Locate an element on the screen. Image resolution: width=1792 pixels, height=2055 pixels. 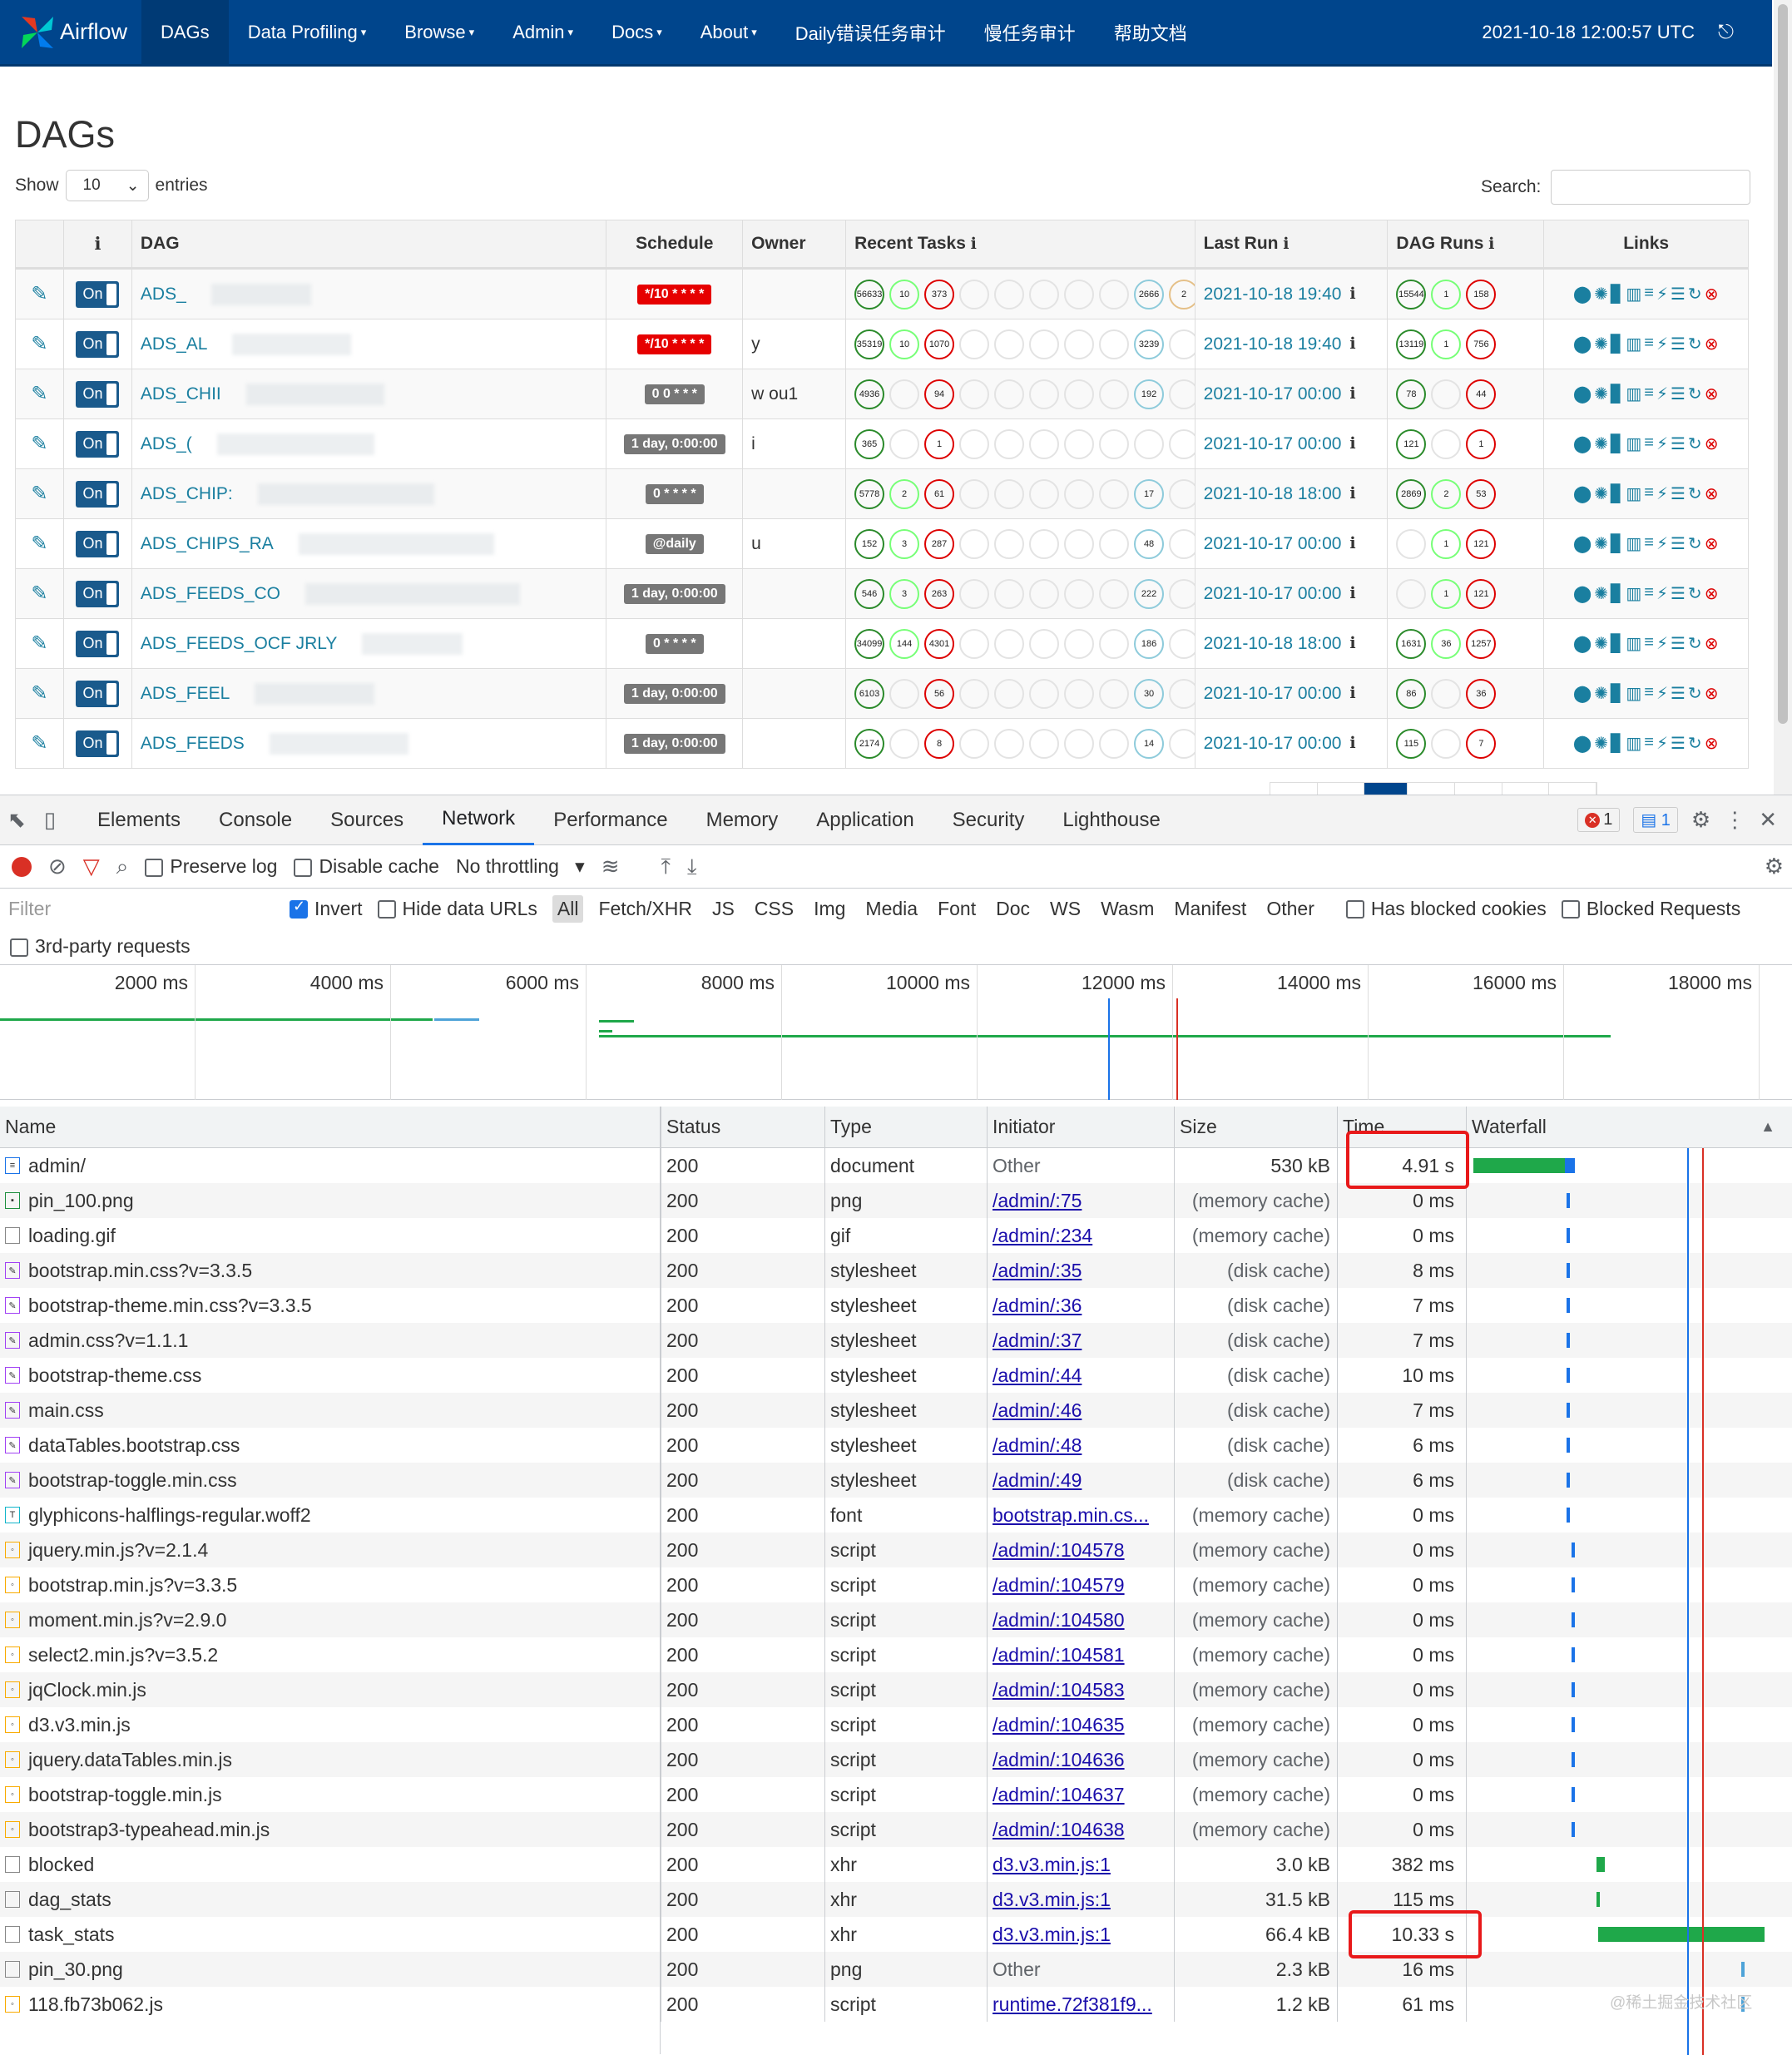
dag-link: ADS_( is located at coordinates (166, 443).